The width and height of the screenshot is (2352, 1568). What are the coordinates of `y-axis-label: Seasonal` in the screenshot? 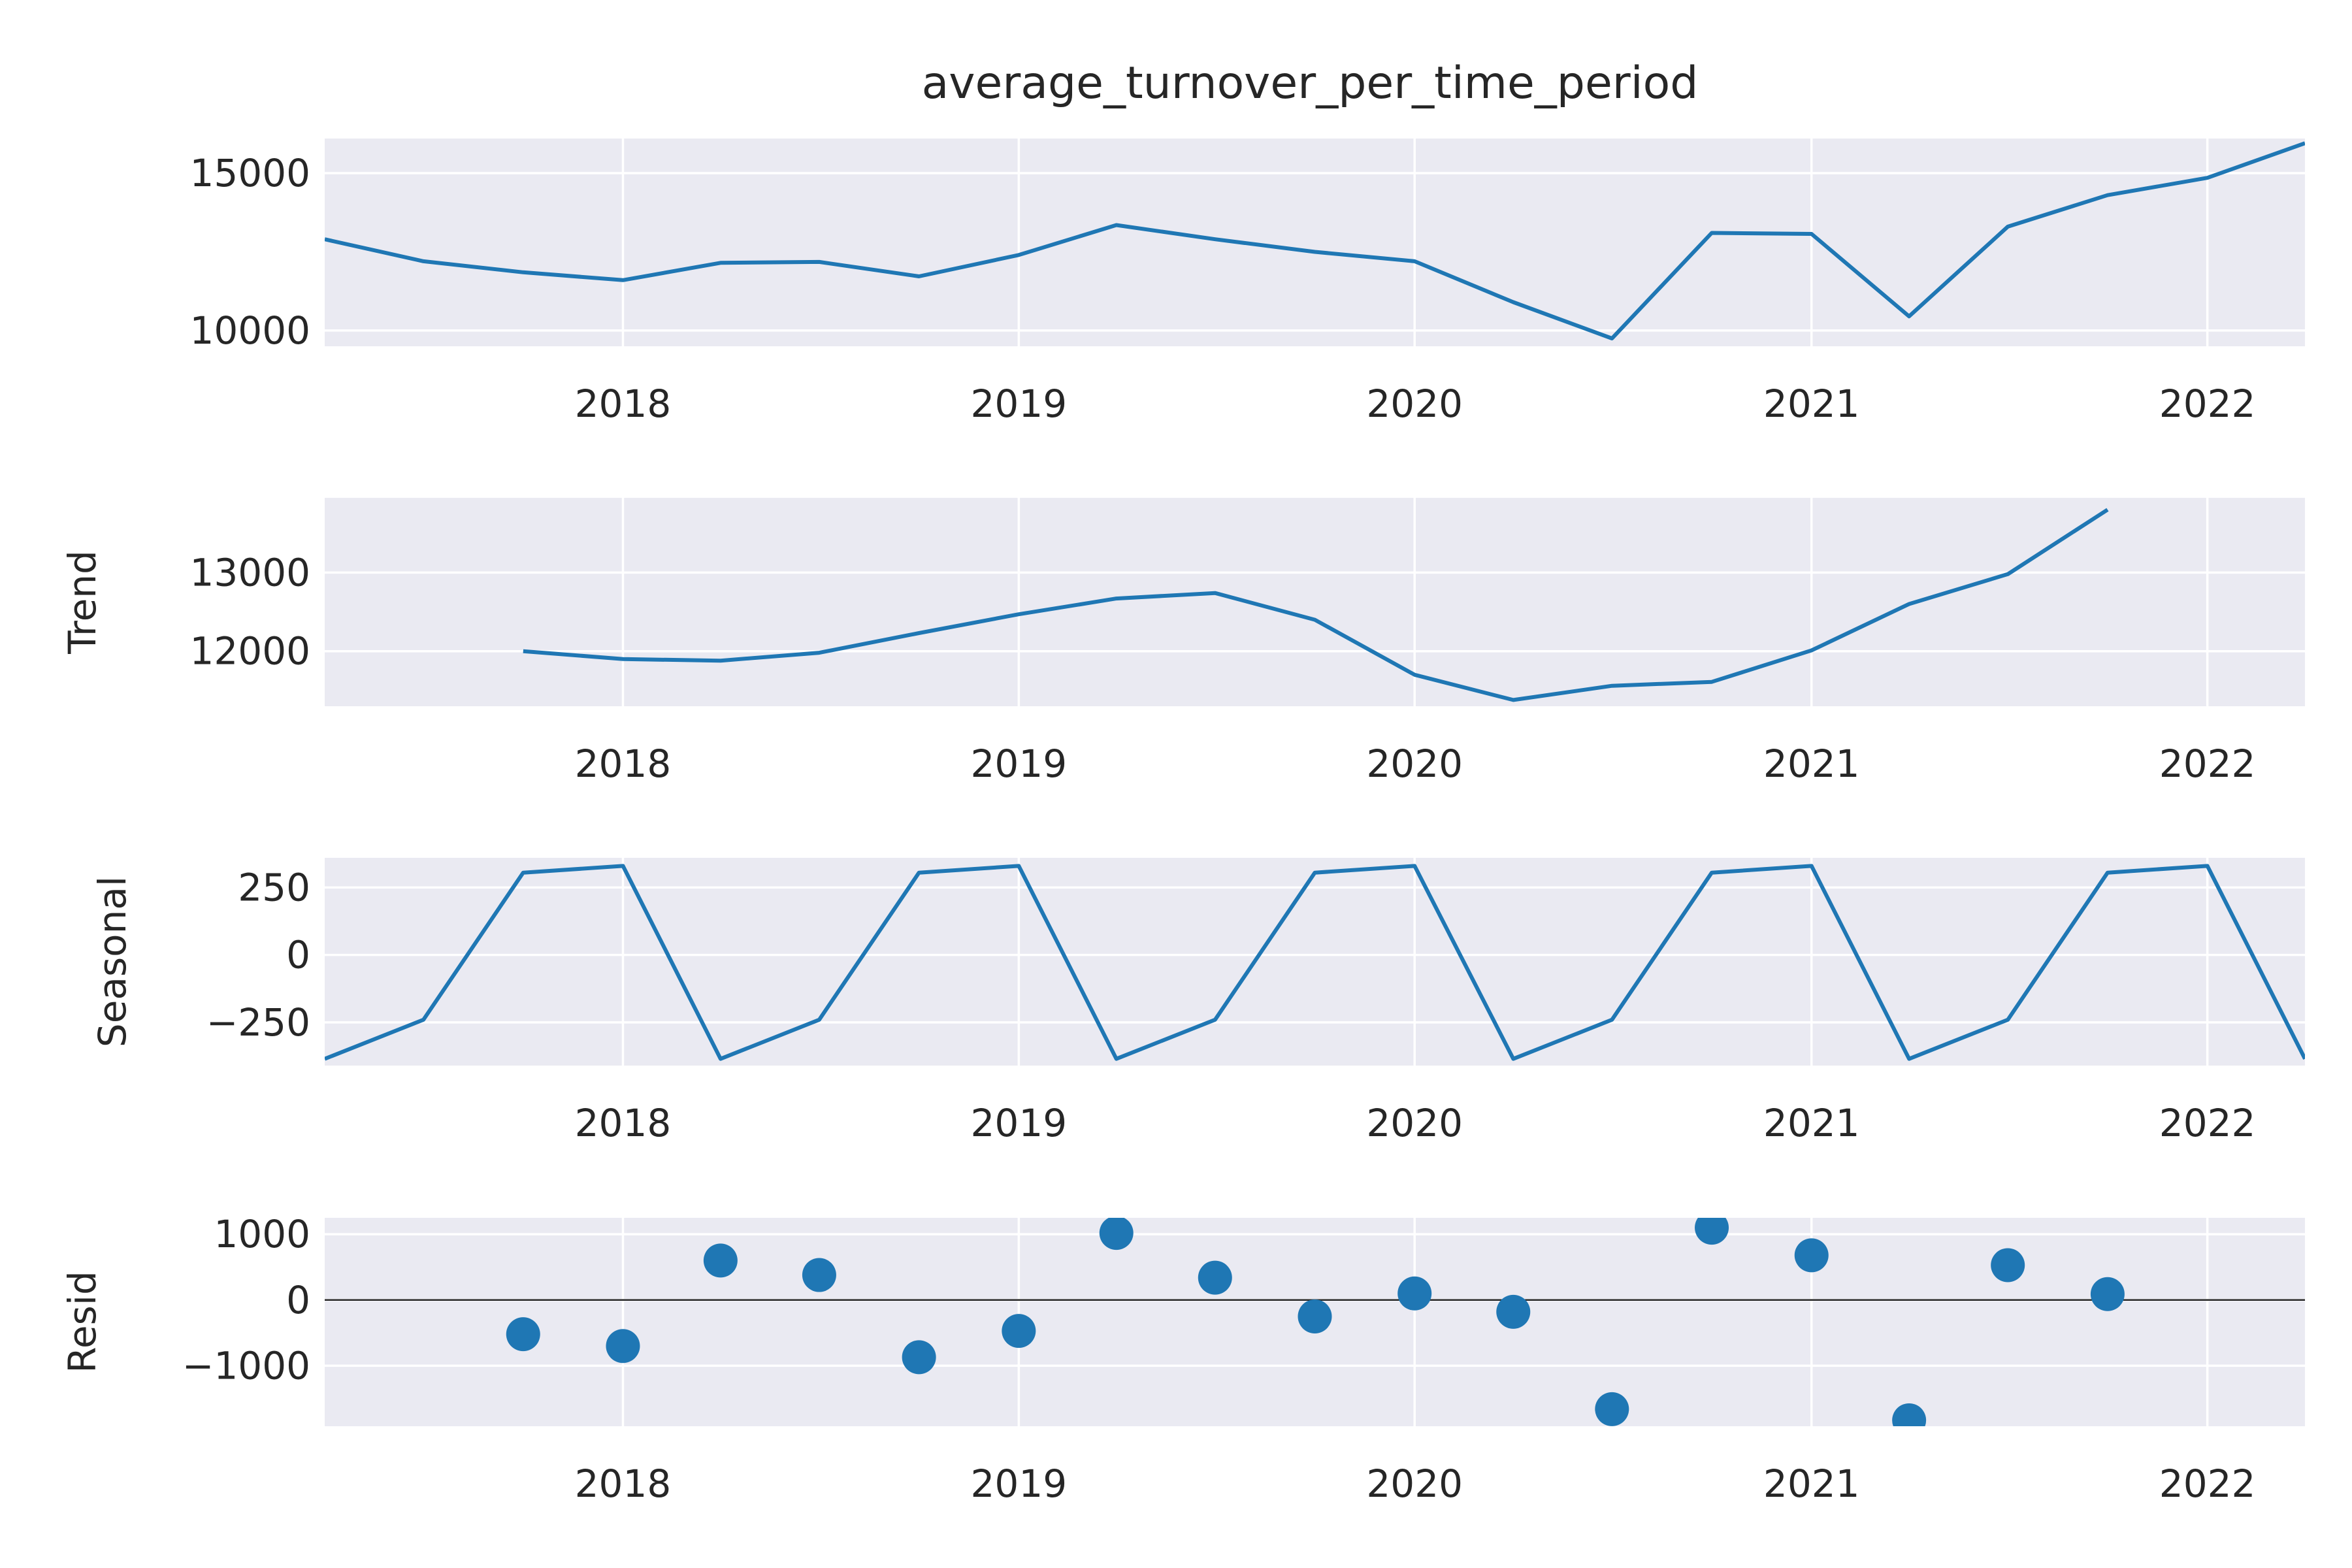 It's located at (112, 961).